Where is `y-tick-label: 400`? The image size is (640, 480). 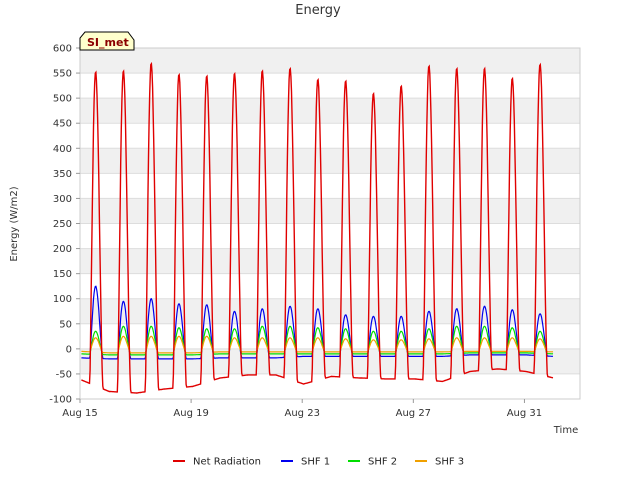 y-tick-label: 400 is located at coordinates (62, 149).